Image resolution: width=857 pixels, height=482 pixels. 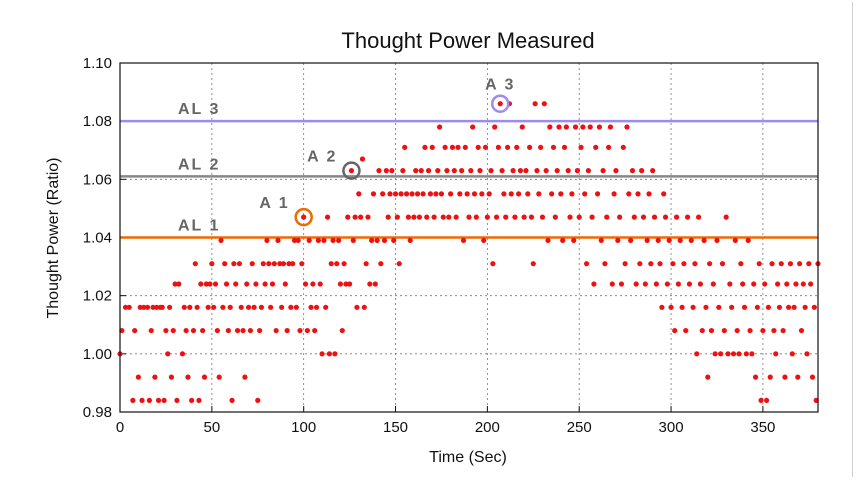 What do you see at coordinates (97, 412) in the screenshot?
I see `y-tick-label: 0.98` at bounding box center [97, 412].